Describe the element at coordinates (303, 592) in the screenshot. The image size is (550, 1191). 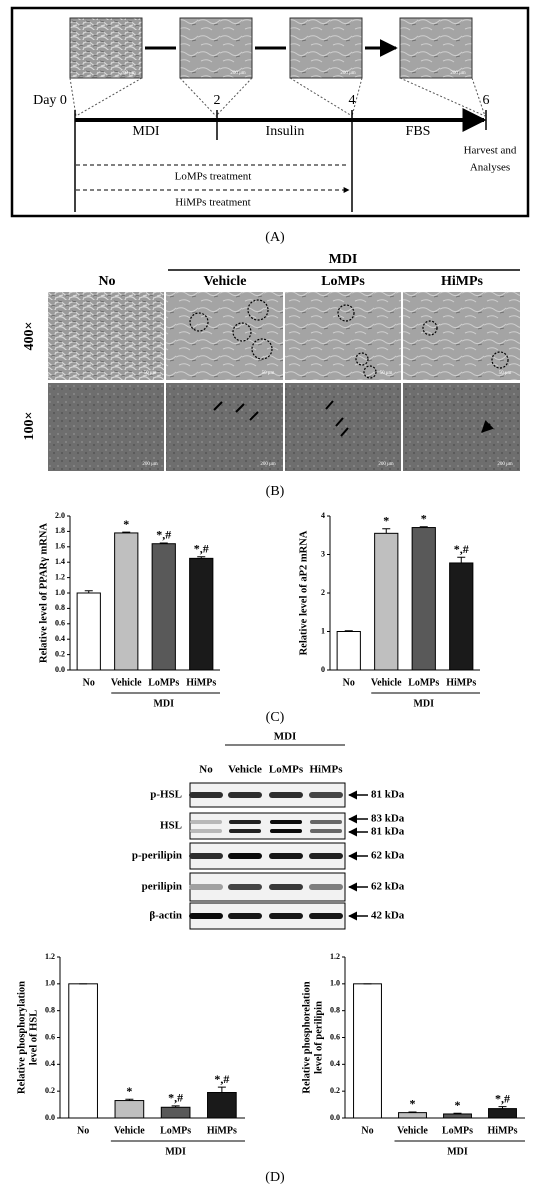
I see `y-axis-label: Relative level of aP2 mRNA` at that location.